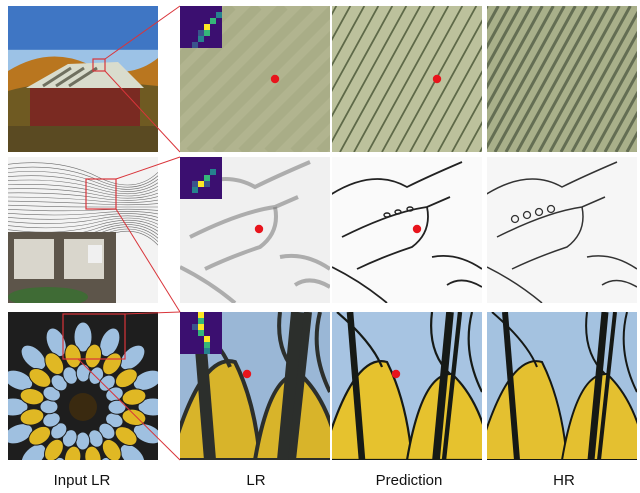 The width and height of the screenshot is (640, 493). I want to click on label-lr: LR, so click(256, 480).